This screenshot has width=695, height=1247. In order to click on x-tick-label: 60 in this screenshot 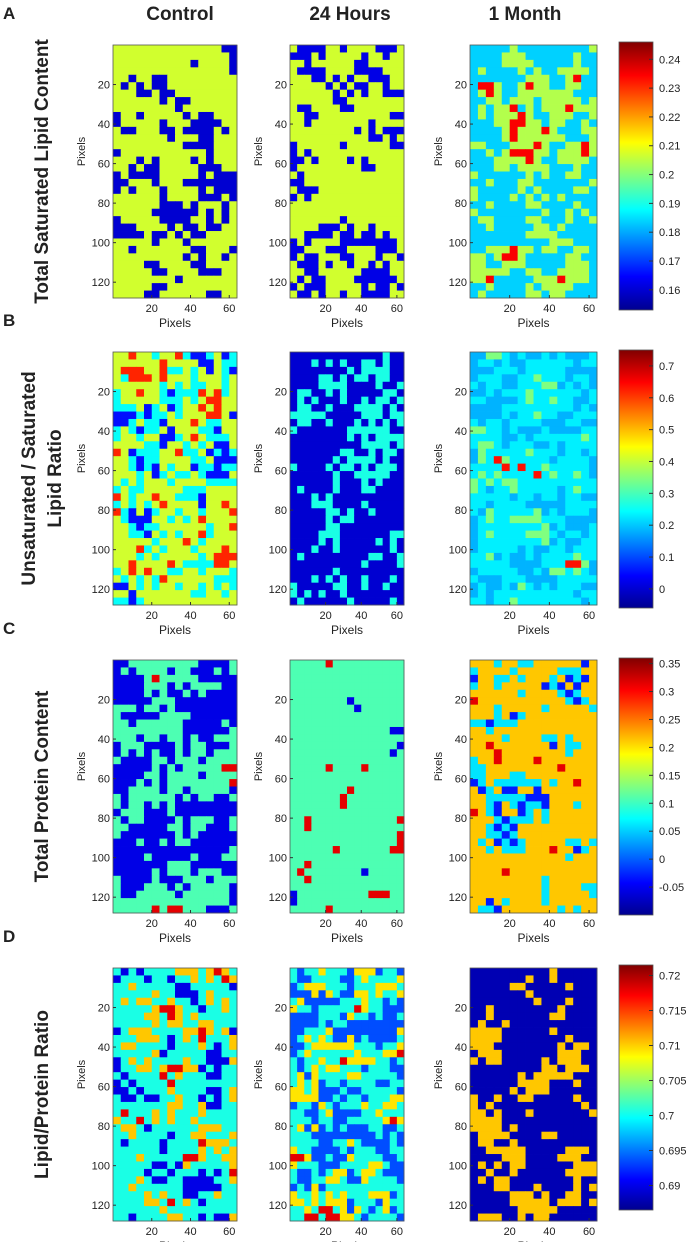, I will do `click(589, 309)`.